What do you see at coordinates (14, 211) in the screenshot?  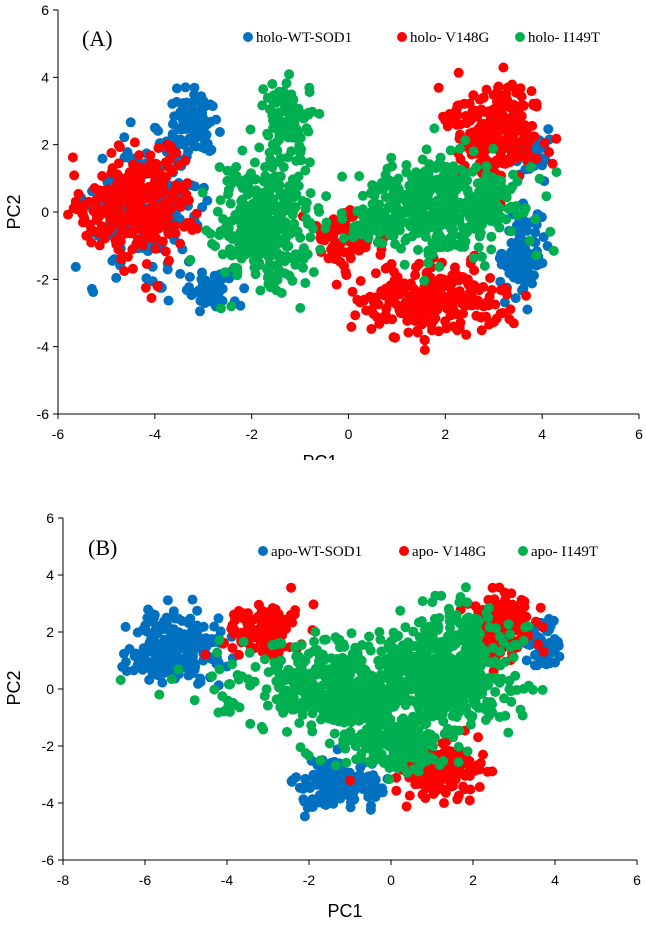 I see `y-axis-label: PC2` at bounding box center [14, 211].